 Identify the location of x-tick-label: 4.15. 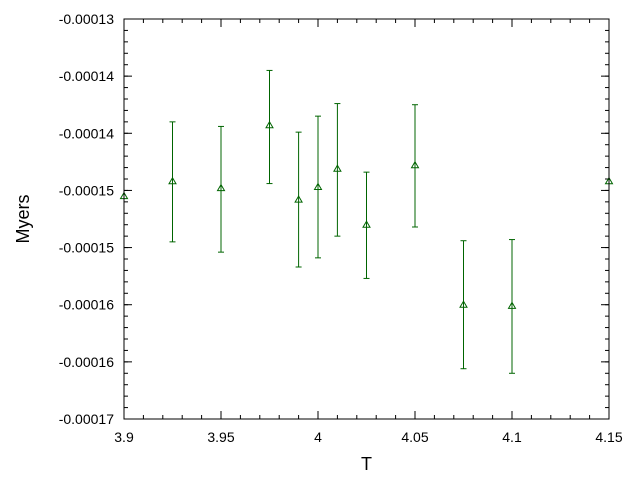
(608, 437).